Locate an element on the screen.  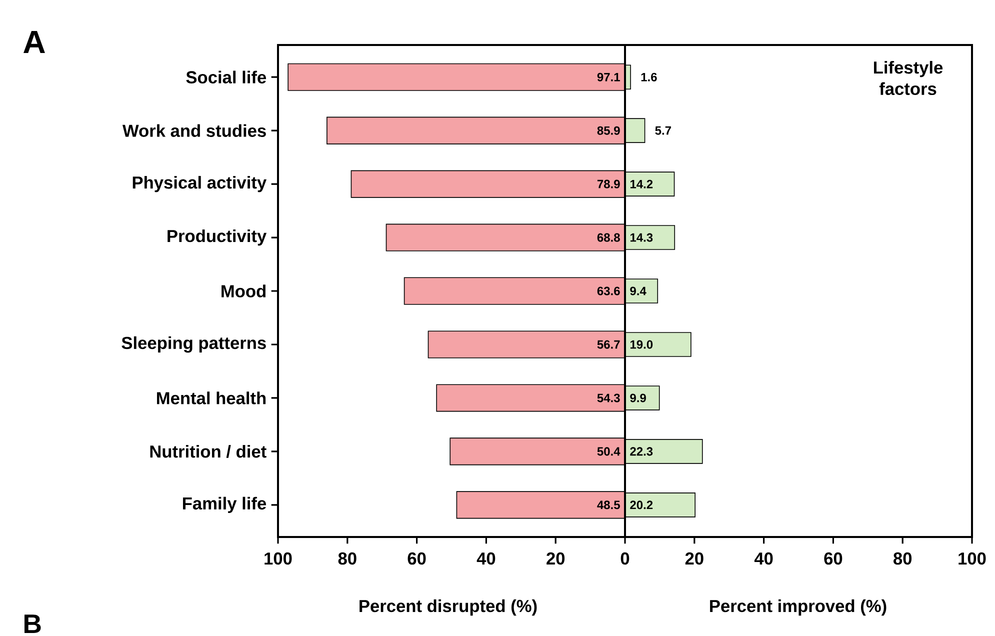
text: A is located at coordinates (34, 42).